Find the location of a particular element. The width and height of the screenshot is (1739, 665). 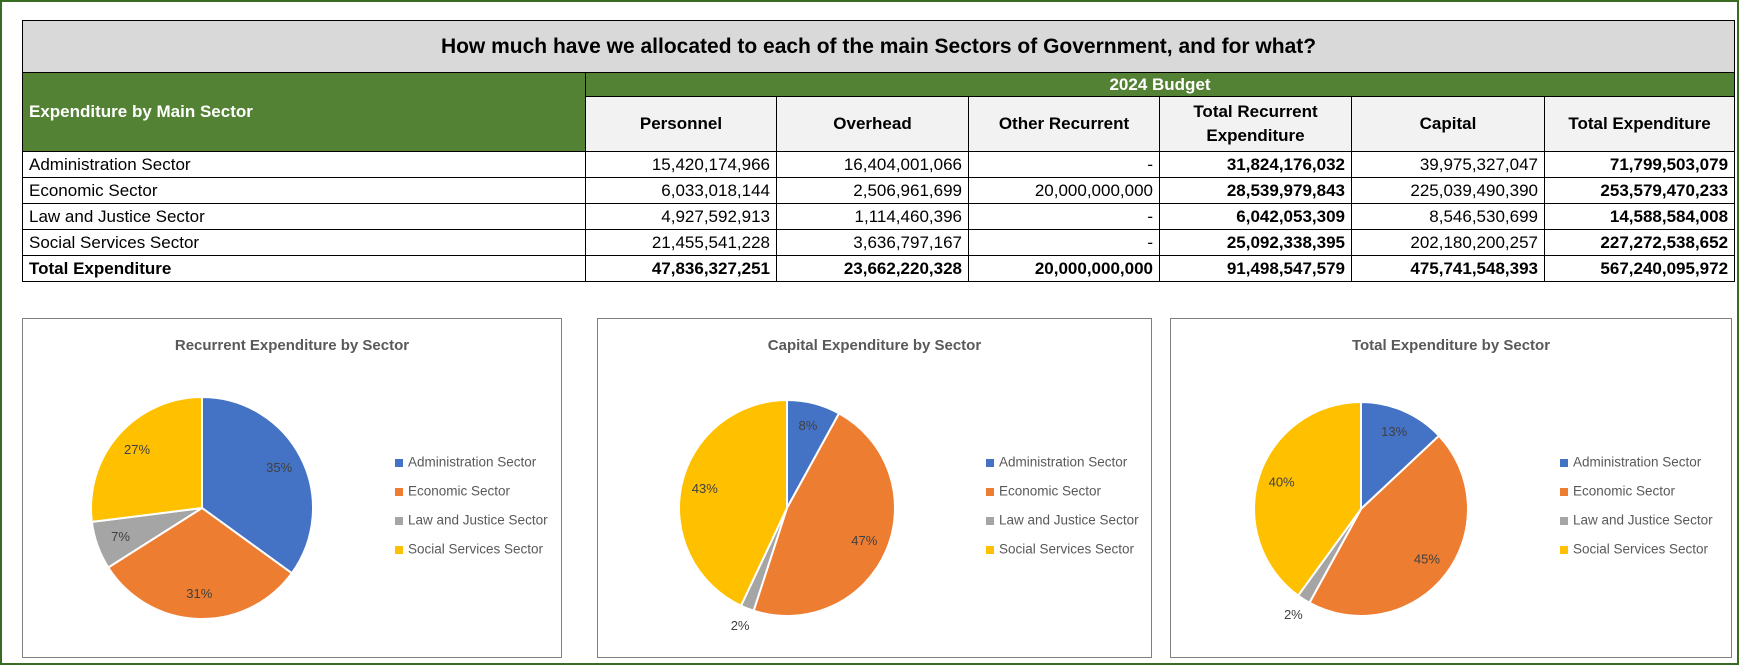

table-cell: 47,836,327,251 is located at coordinates (681, 268).